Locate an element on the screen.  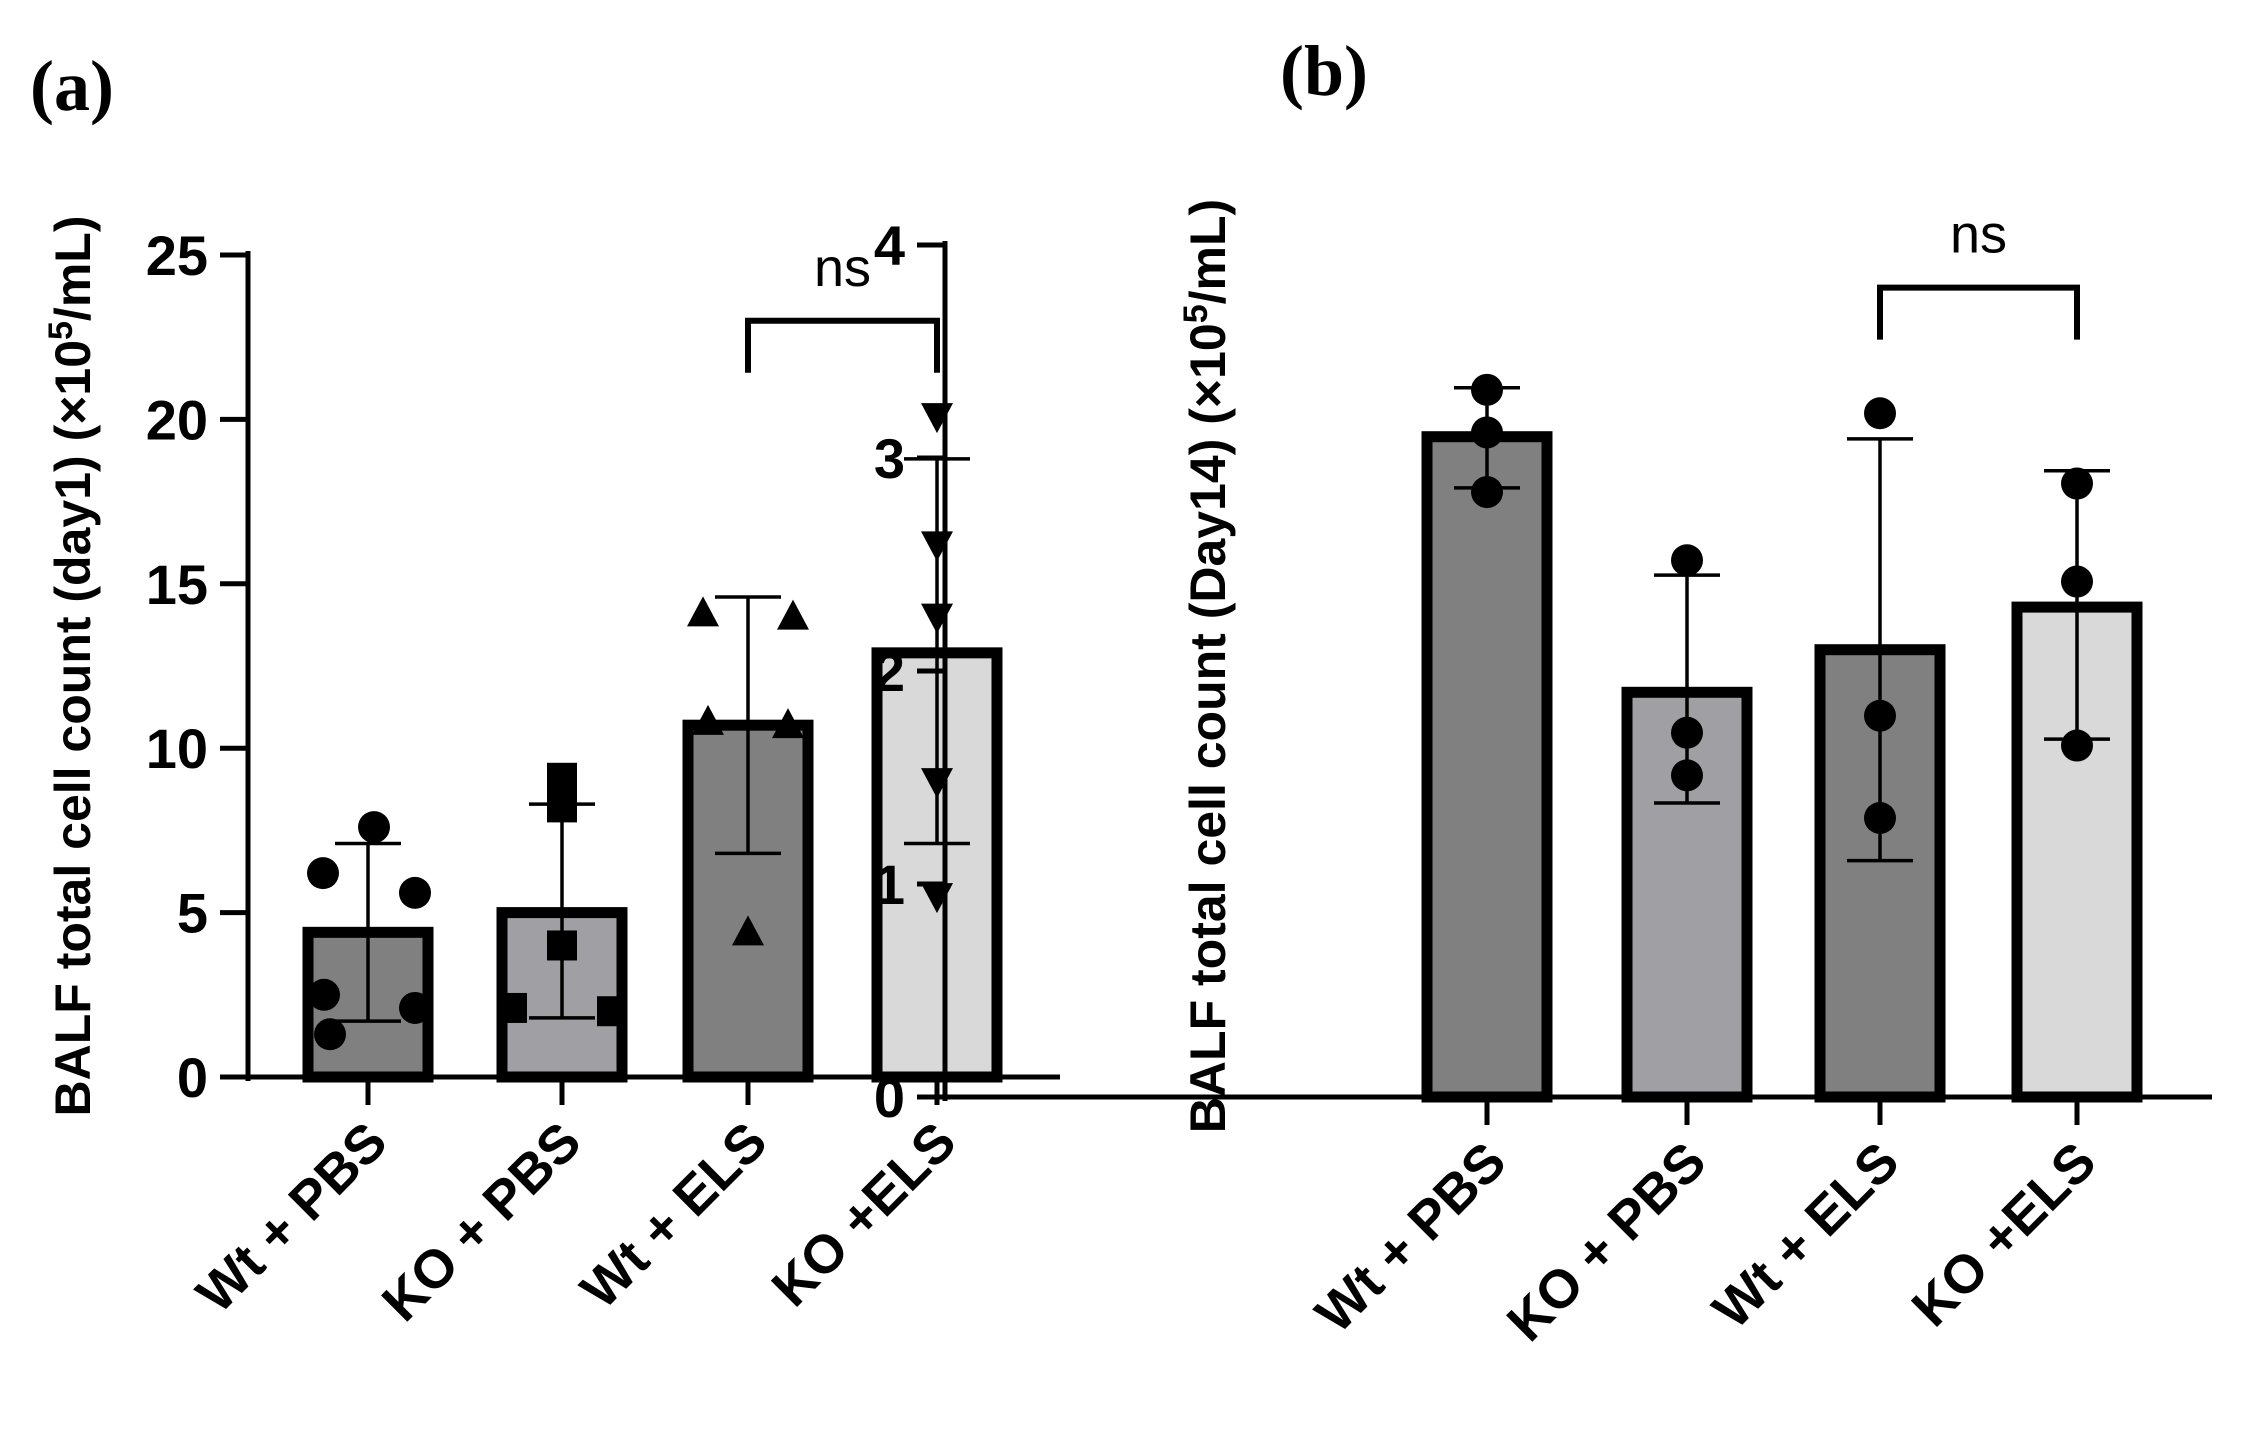
significance-label-a: ns is located at coordinates (842, 268).